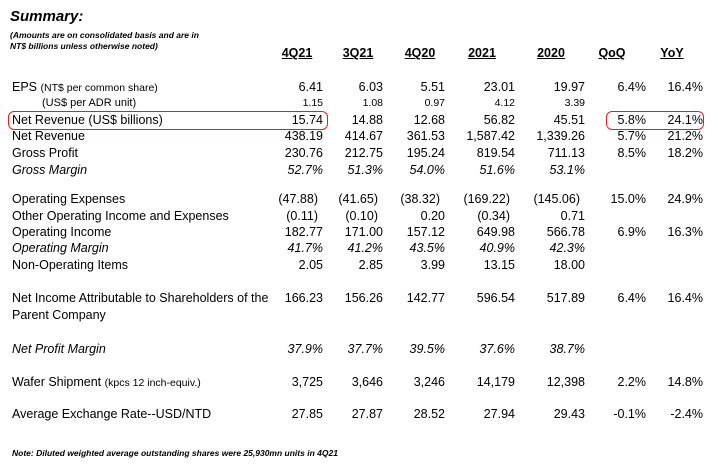  I want to click on row-label: Net Profit Margin, so click(59, 349).